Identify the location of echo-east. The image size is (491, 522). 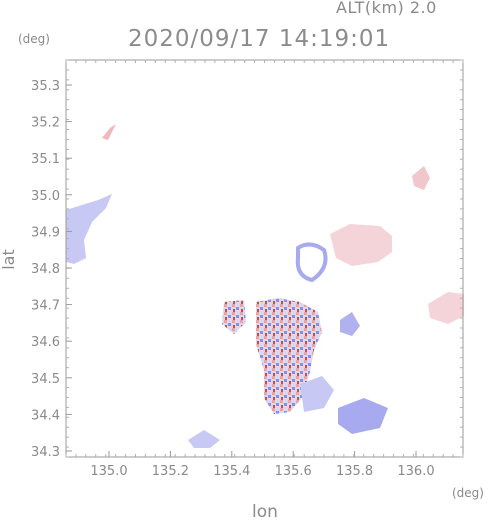
(446, 308).